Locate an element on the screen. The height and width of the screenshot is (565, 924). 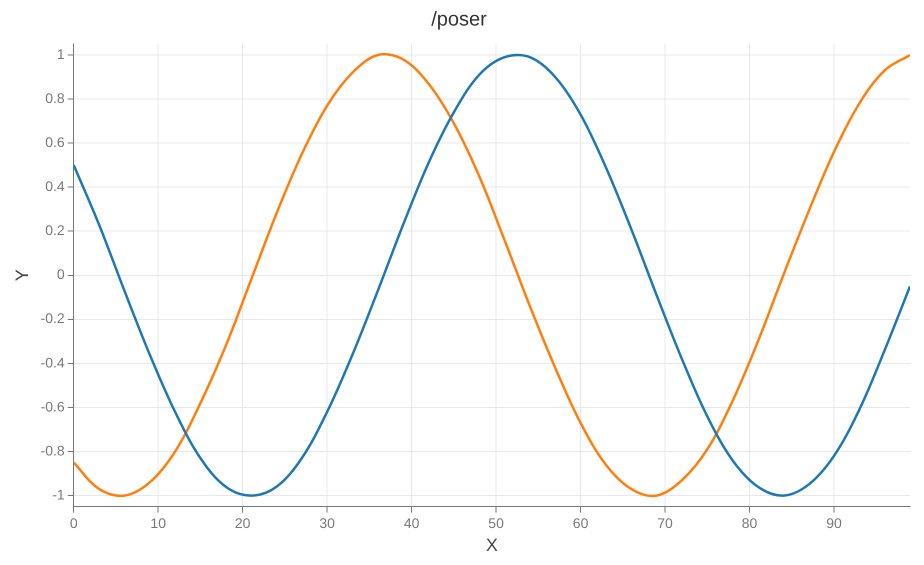
x-tick-label: 30 is located at coordinates (327, 522).